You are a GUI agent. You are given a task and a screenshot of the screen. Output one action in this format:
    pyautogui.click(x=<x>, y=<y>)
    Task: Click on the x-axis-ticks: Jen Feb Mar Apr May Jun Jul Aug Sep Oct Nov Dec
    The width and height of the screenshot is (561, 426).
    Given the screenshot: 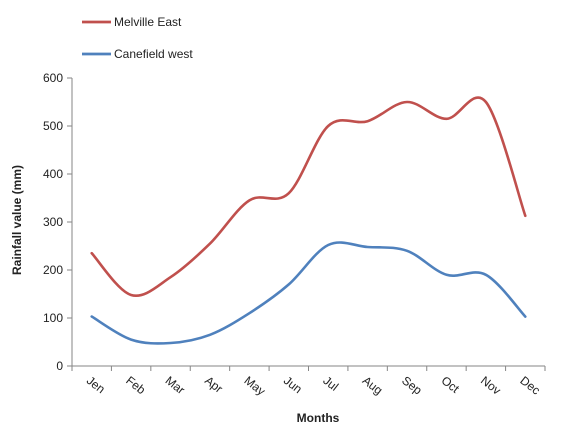 What is the action you would take?
    pyautogui.click(x=308, y=382)
    